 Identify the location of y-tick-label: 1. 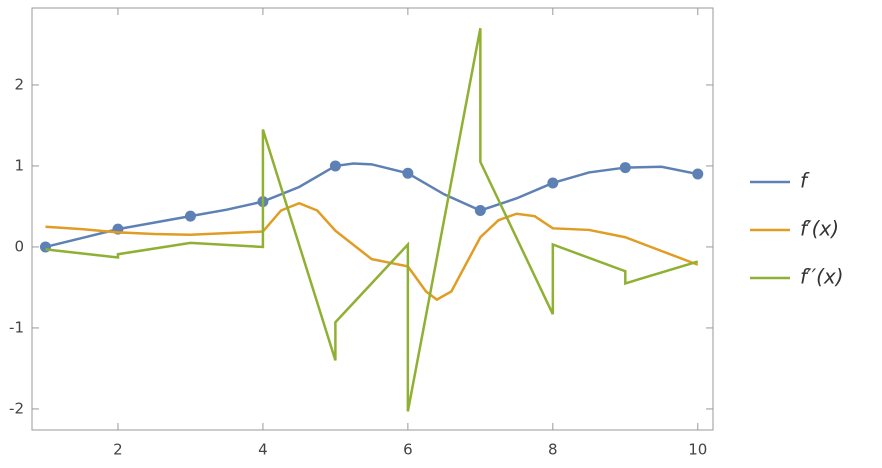
(19, 165).